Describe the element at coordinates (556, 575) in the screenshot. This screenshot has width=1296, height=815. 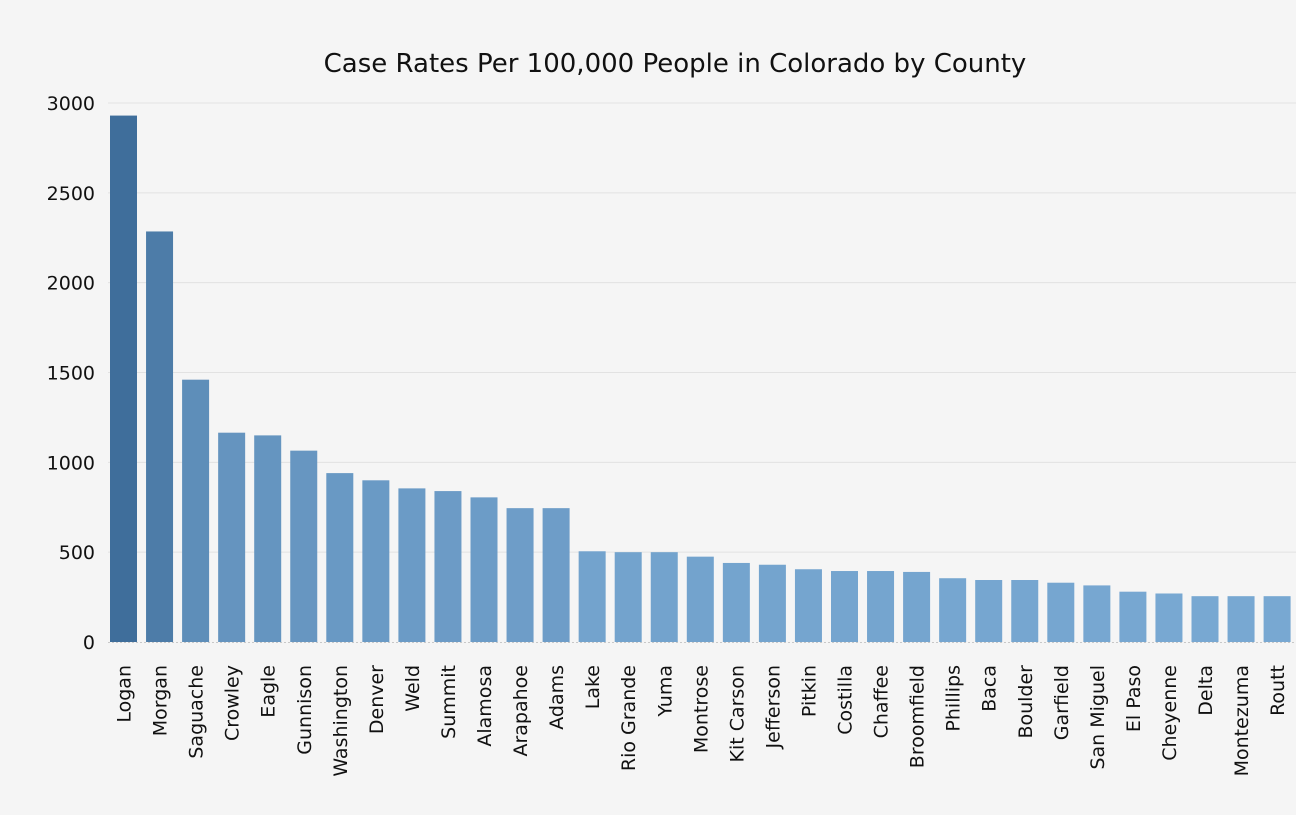
I see `bar-adams` at that location.